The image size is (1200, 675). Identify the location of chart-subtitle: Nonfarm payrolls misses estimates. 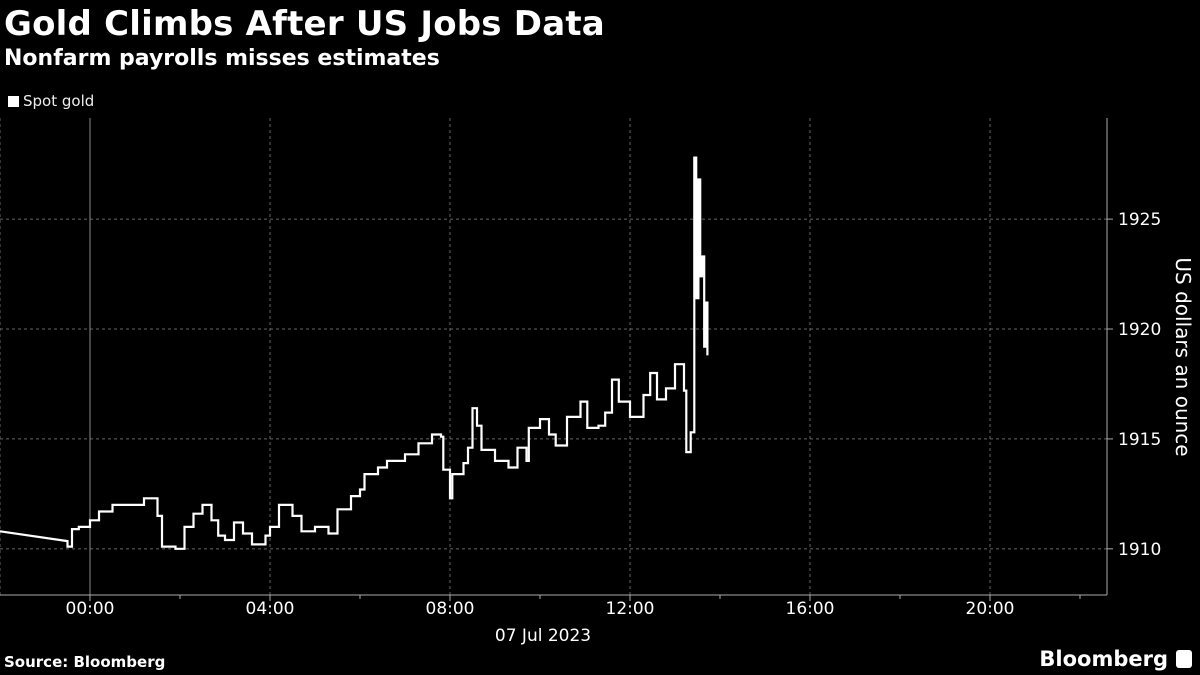
(222, 58).